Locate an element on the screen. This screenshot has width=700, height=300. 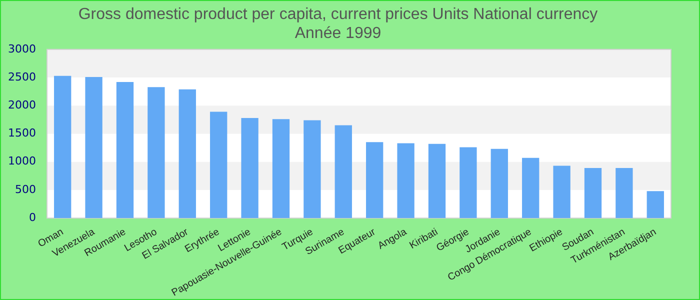
y-tick-label: 1000 is located at coordinates (22, 161).